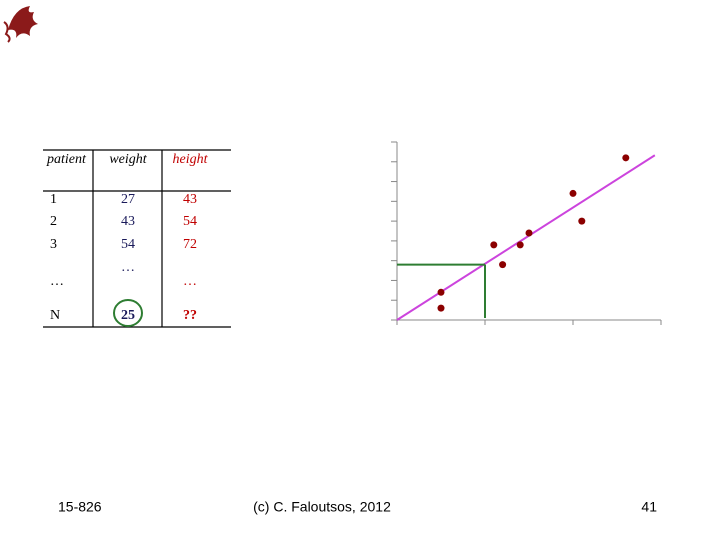  What do you see at coordinates (55, 315) in the screenshot?
I see `table-cell: N` at bounding box center [55, 315].